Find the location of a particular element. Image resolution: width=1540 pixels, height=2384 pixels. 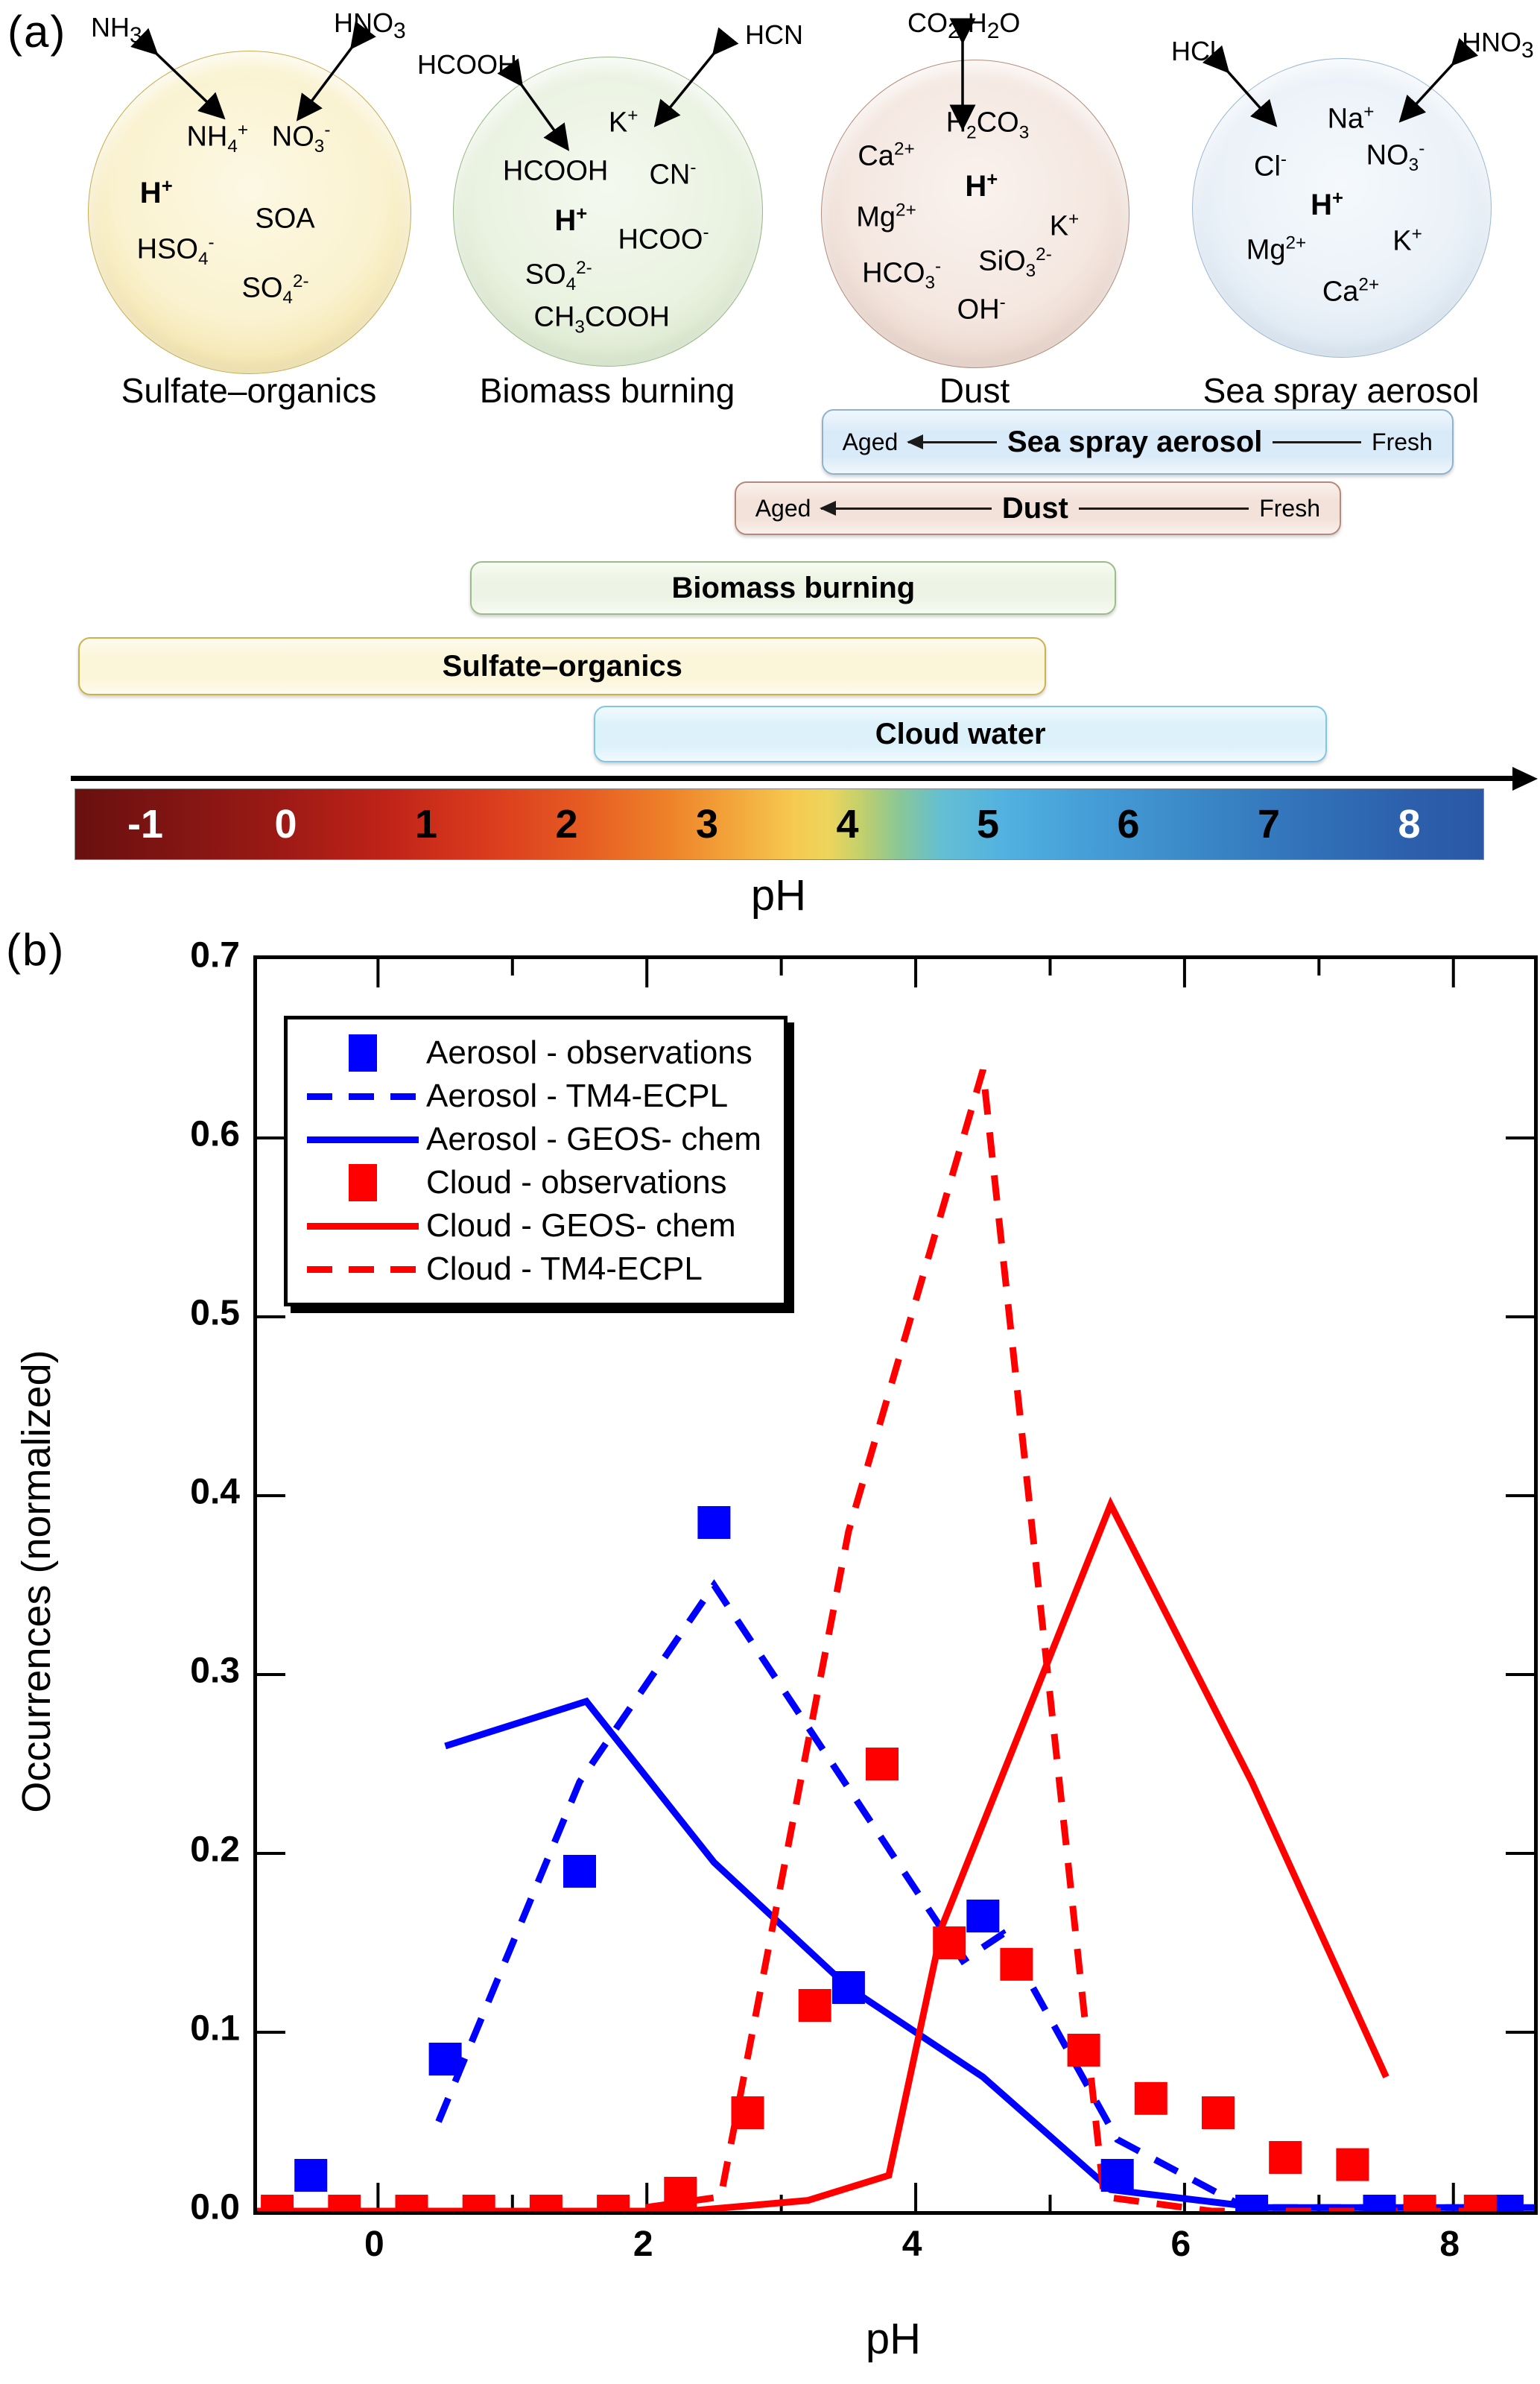

ph-bar-title: Sea spray aerosol is located at coordinates (1135, 442).